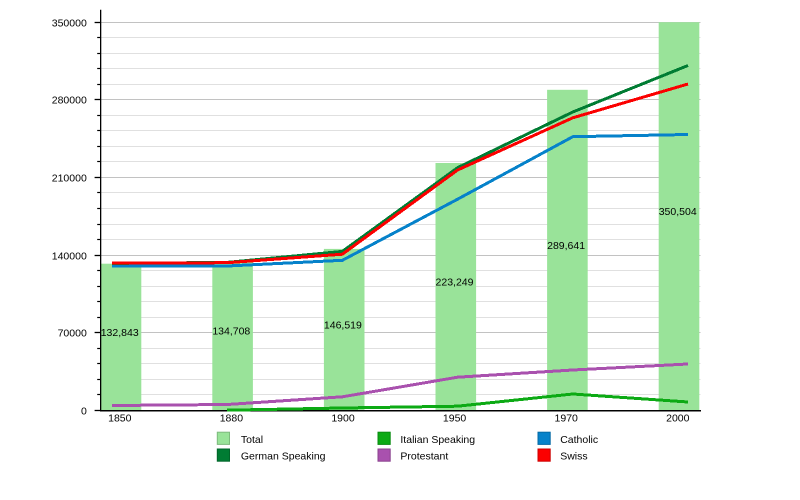  What do you see at coordinates (232, 419) in the screenshot?
I see `svg-text: 1880` at bounding box center [232, 419].